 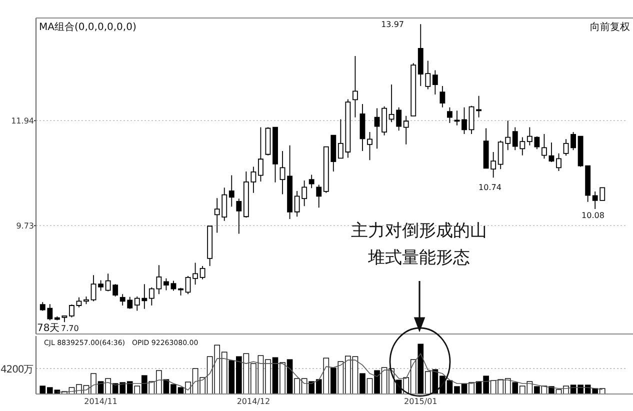 What do you see at coordinates (48, 328) in the screenshot?
I see `annotation: 78天` at bounding box center [48, 328].